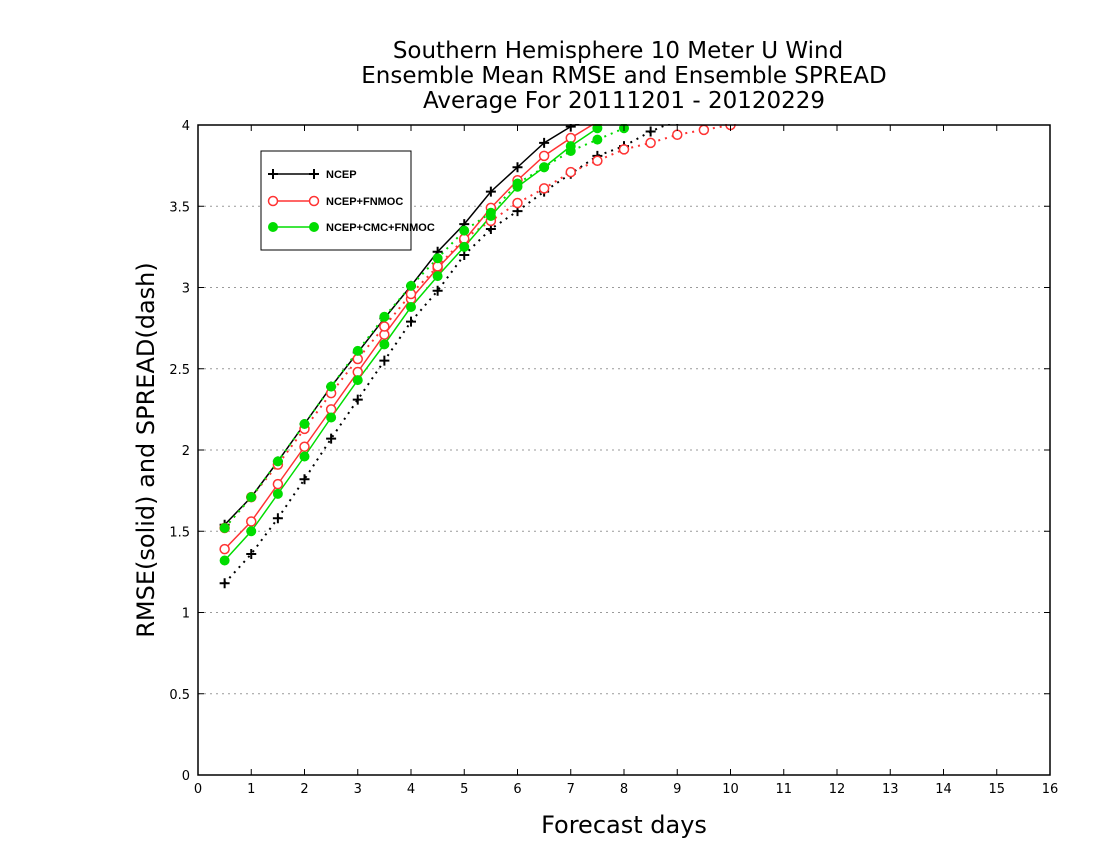 This screenshot has width=1100, height=850. I want to click on x-tick-label: 0, so click(198, 789).